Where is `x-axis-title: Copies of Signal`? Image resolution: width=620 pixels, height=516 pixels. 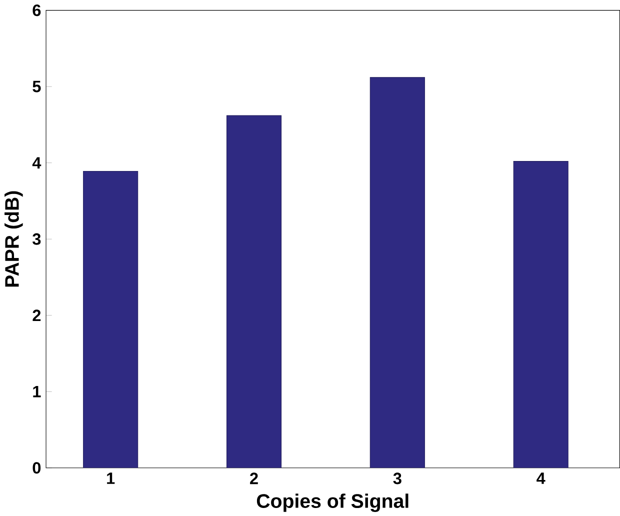 x-axis-title: Copies of Signal is located at coordinates (332, 502).